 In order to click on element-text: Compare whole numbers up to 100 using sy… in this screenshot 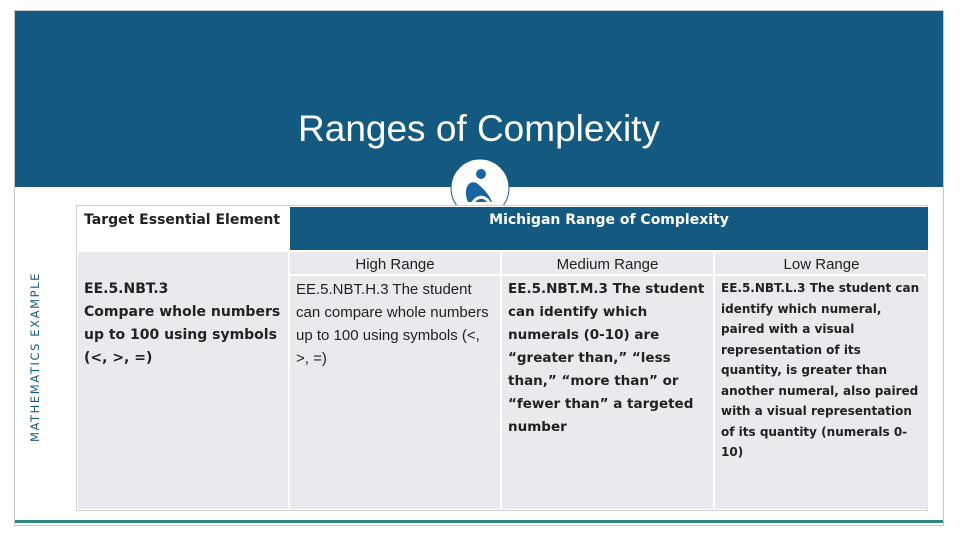, I will do `click(182, 335)`.